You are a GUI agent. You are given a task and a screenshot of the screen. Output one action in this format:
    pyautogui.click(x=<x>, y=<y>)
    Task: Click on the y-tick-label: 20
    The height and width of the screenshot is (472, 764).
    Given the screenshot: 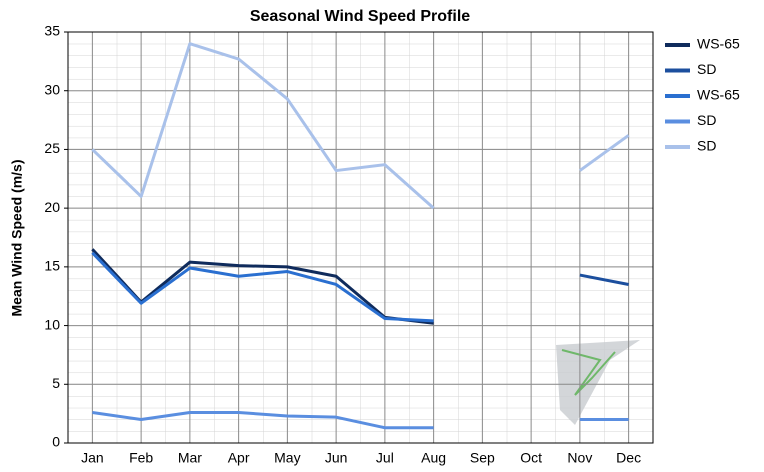 What is the action you would take?
    pyautogui.click(x=52, y=207)
    